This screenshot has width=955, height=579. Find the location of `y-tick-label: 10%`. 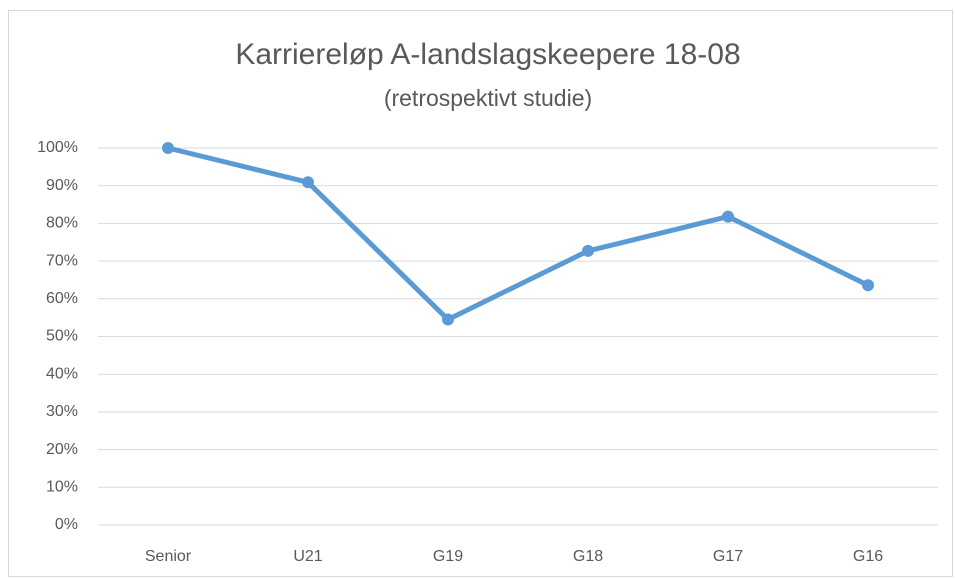

y-tick-label: 10% is located at coordinates (62, 487).